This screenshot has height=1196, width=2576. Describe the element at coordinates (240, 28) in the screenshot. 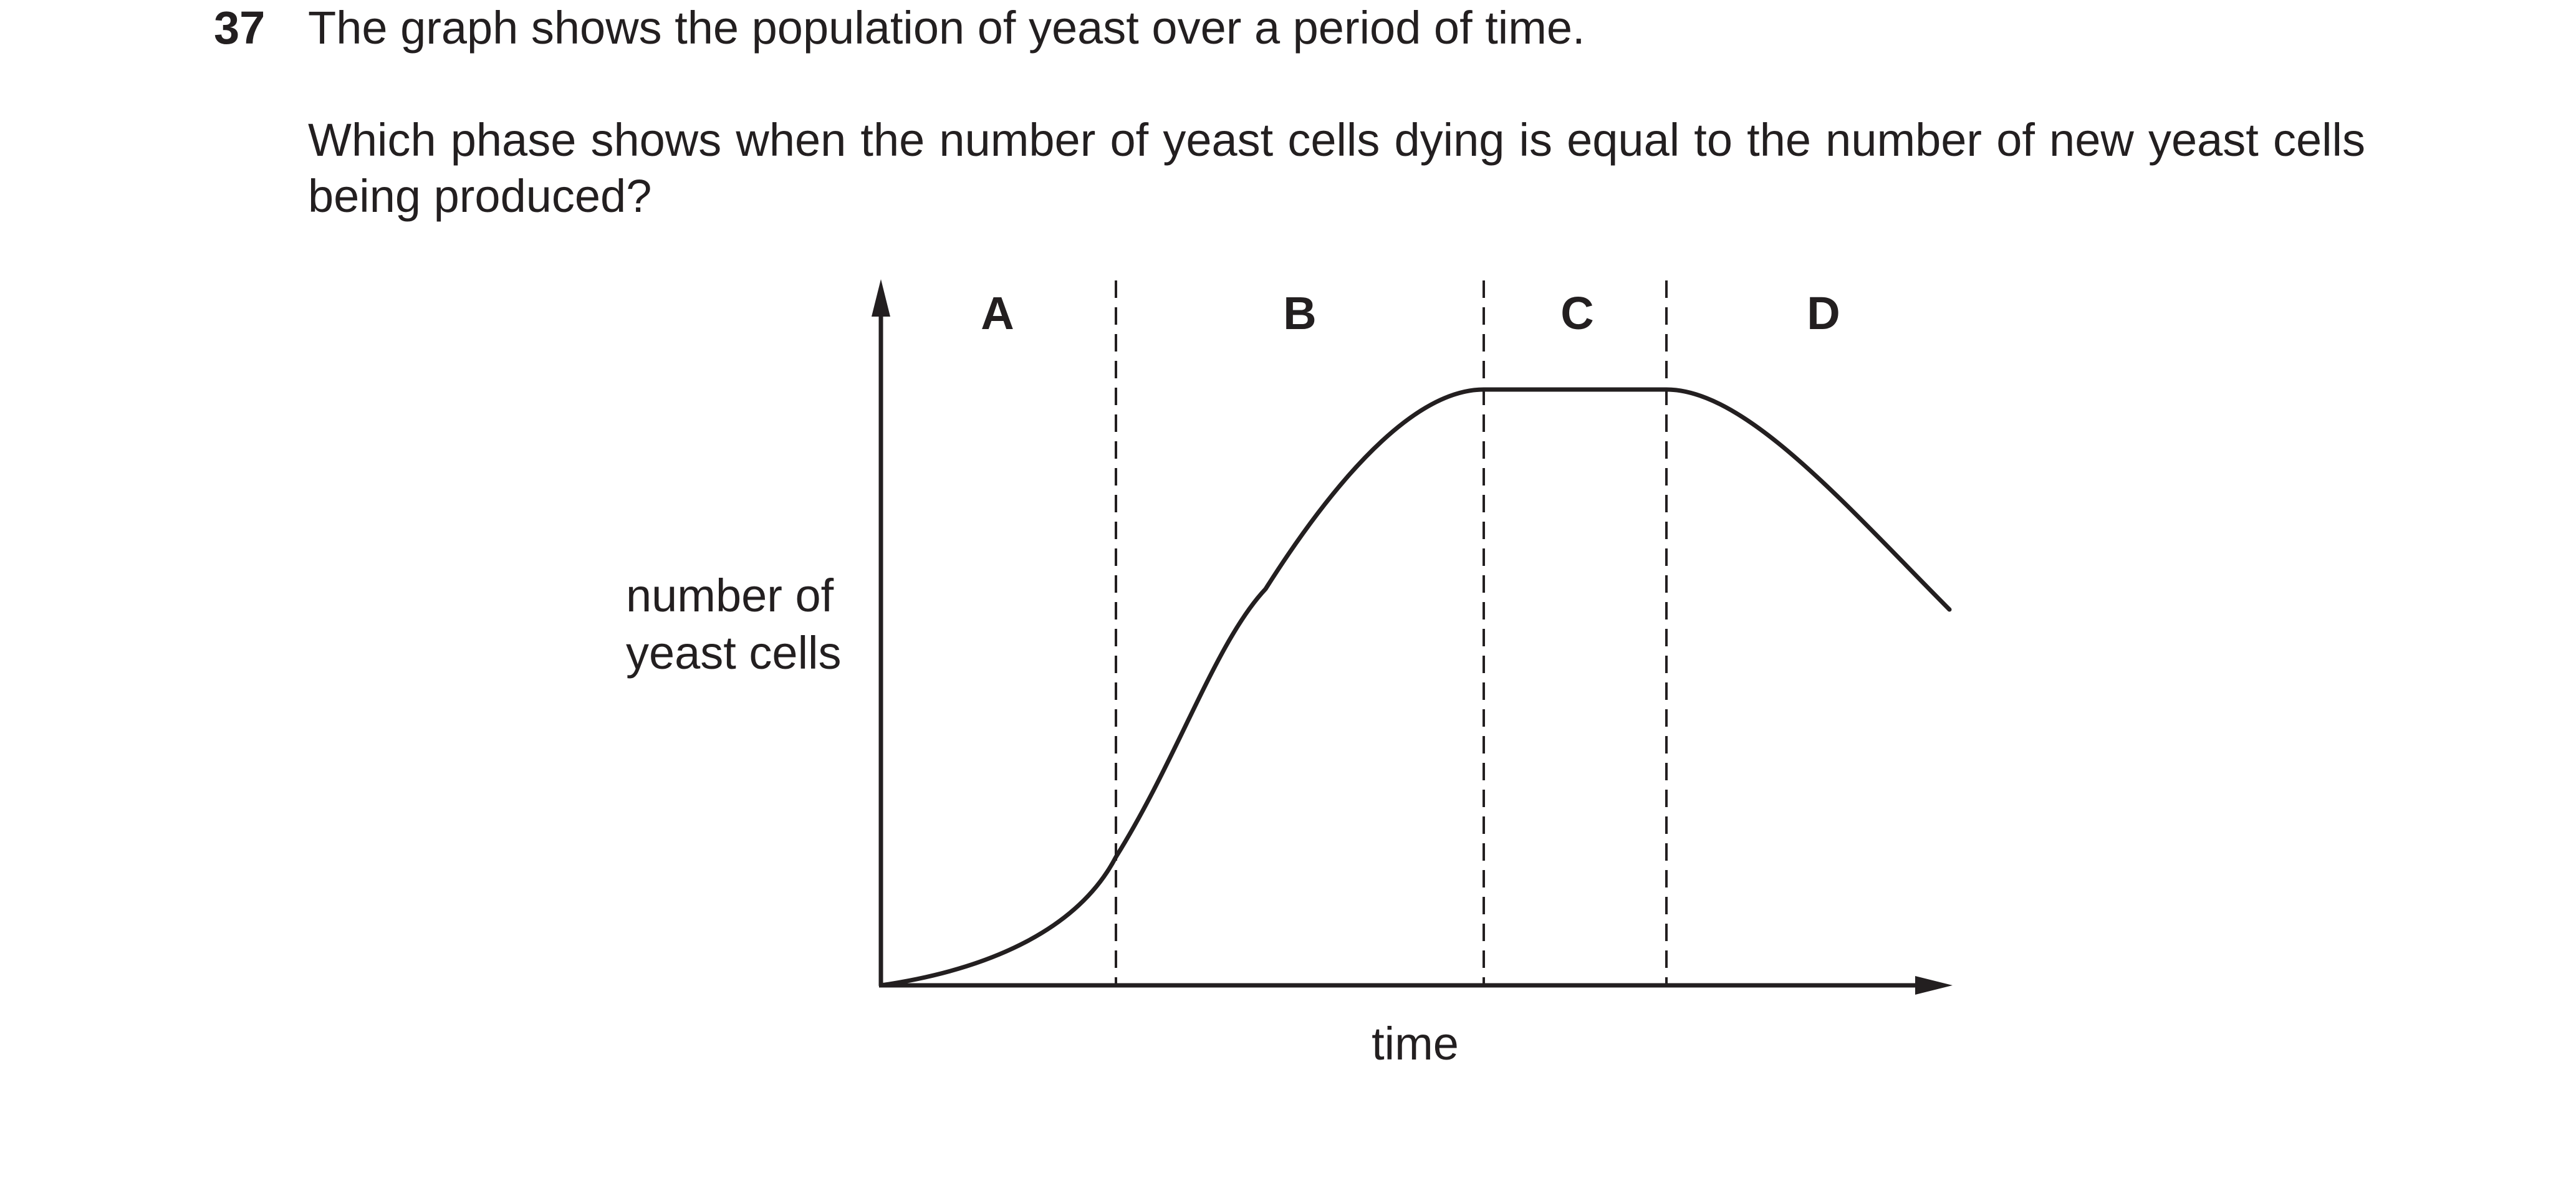

I see `question-number: 37` at that location.